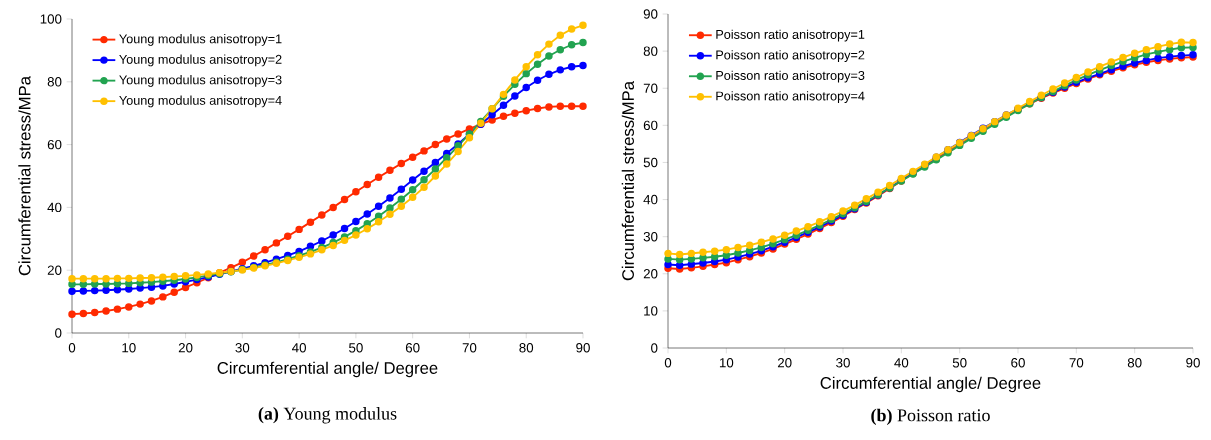 The height and width of the screenshot is (440, 1211). I want to click on legend-label: Young modulus anisotropy=4, so click(200, 101).